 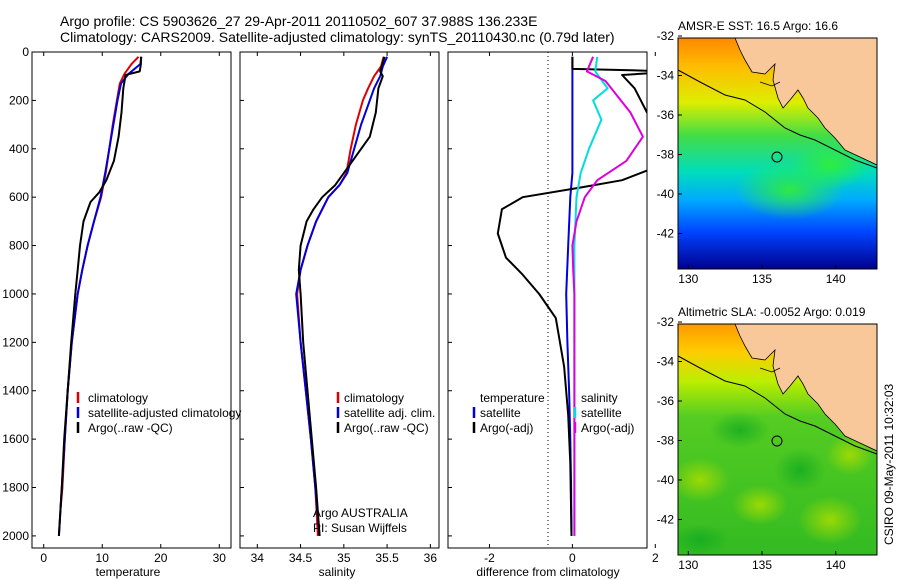 I want to click on x-tick-label: 35, so click(x=344, y=558).